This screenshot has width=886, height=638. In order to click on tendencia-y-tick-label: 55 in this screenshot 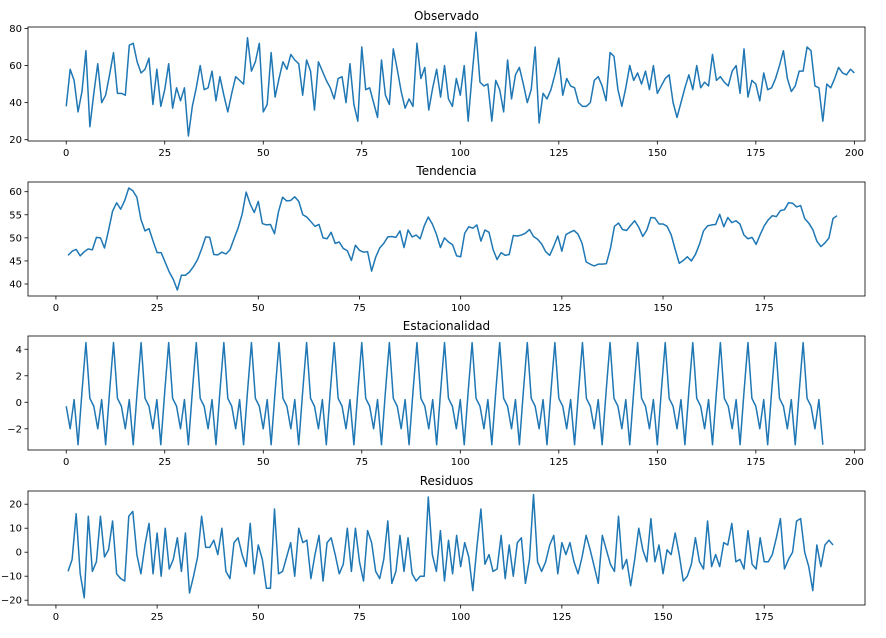, I will do `click(15, 215)`.